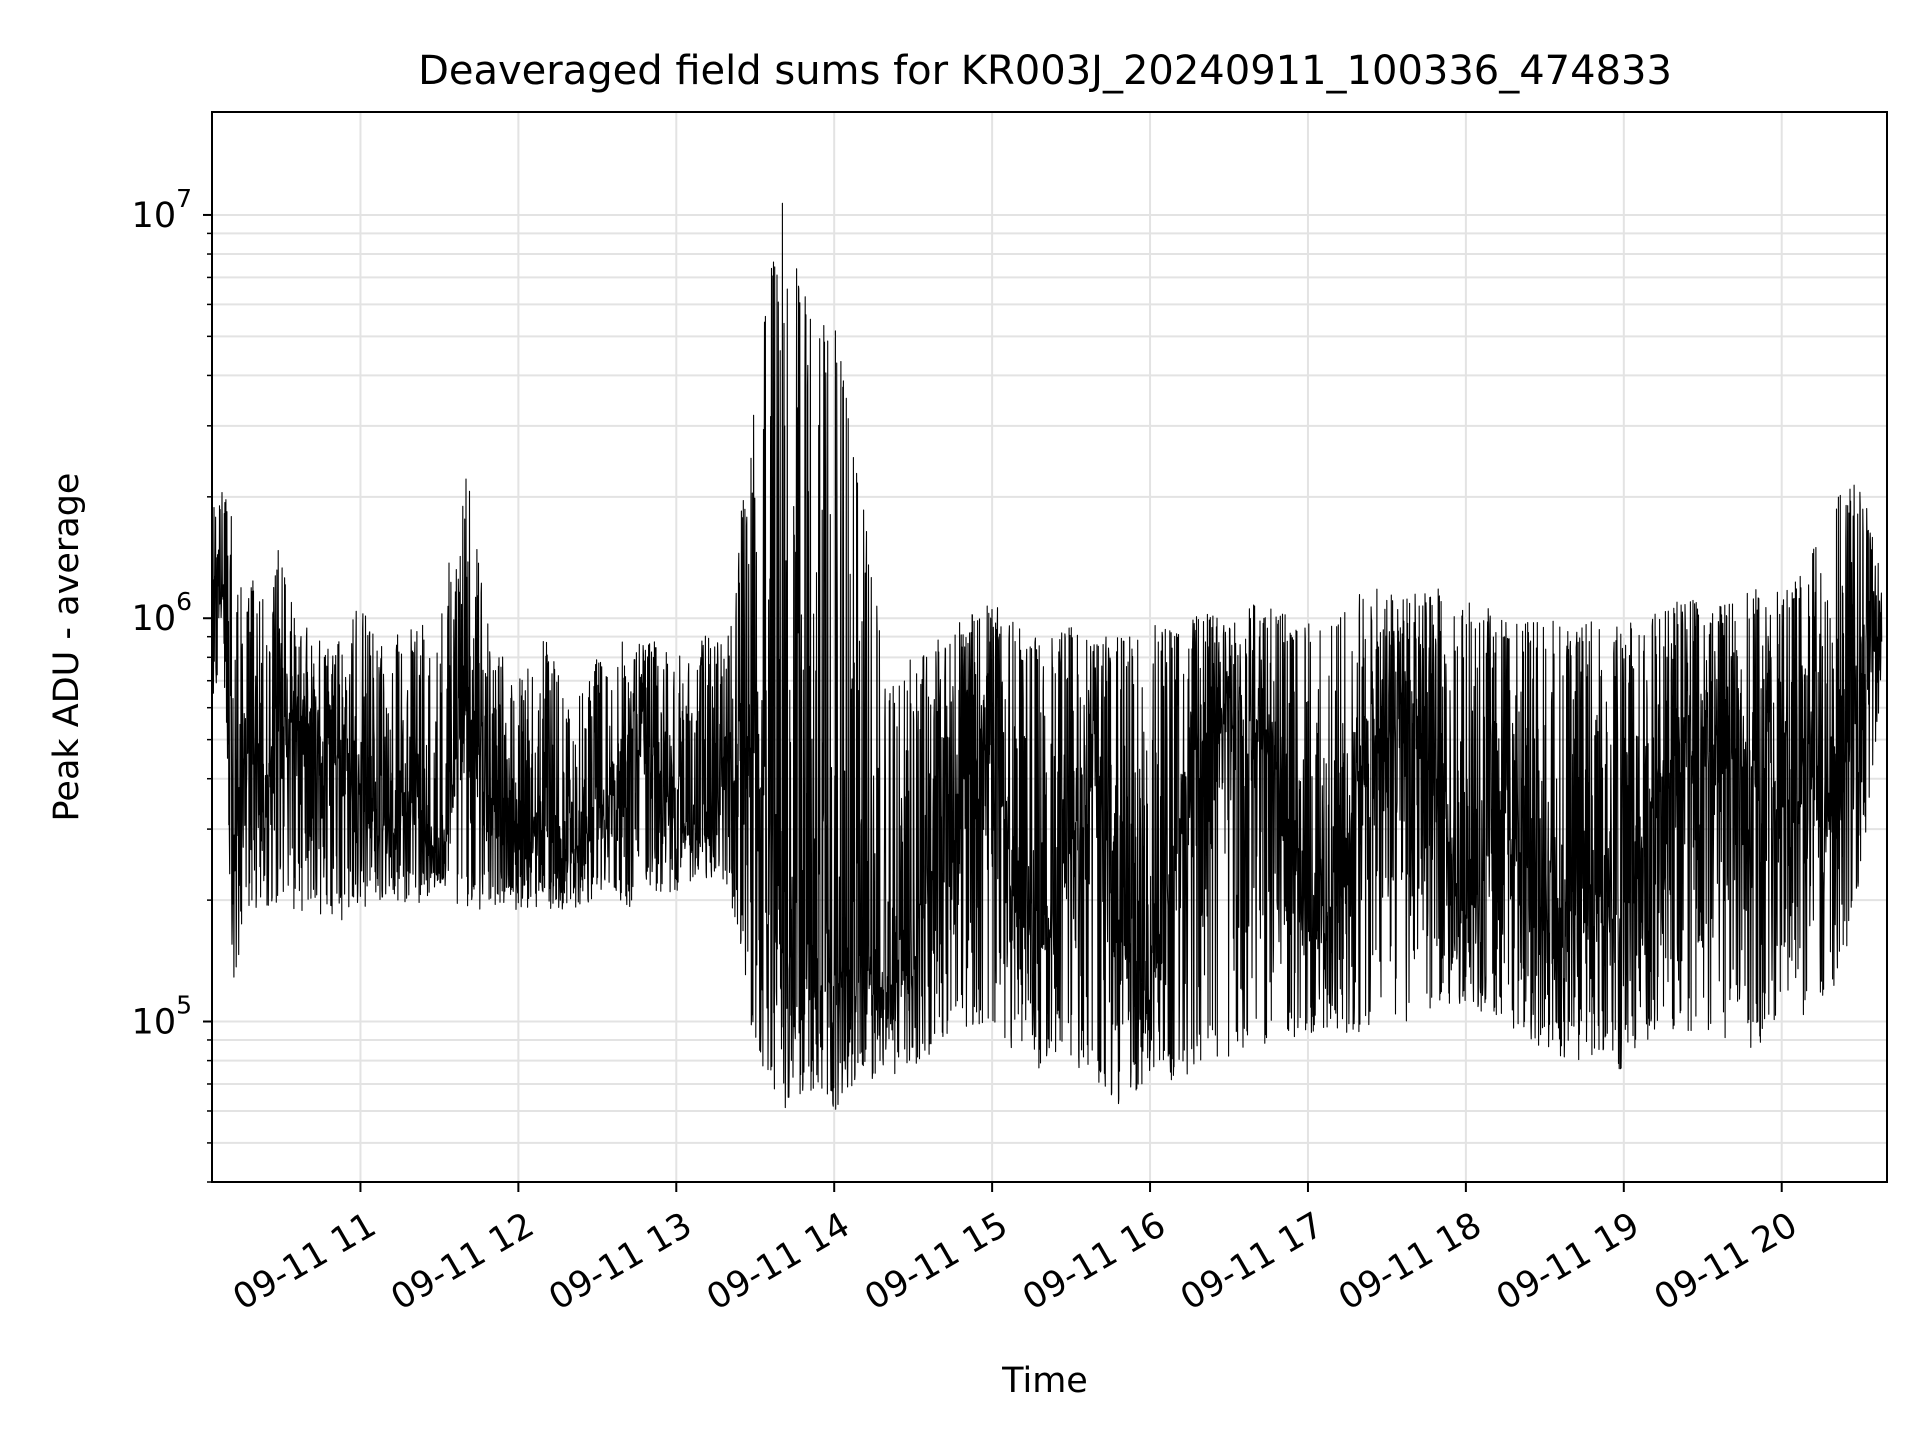 This screenshot has width=1920, height=1440. Describe the element at coordinates (67, 647) in the screenshot. I see `y-axis-label: Peak ADU - average` at that location.